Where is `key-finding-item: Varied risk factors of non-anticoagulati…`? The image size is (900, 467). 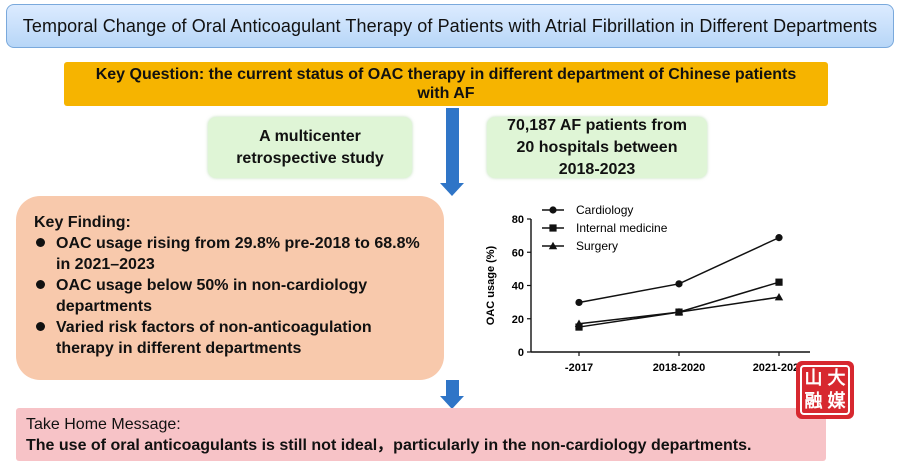 key-finding-item: Varied risk factors of non-anticoagulati… is located at coordinates (232, 338).